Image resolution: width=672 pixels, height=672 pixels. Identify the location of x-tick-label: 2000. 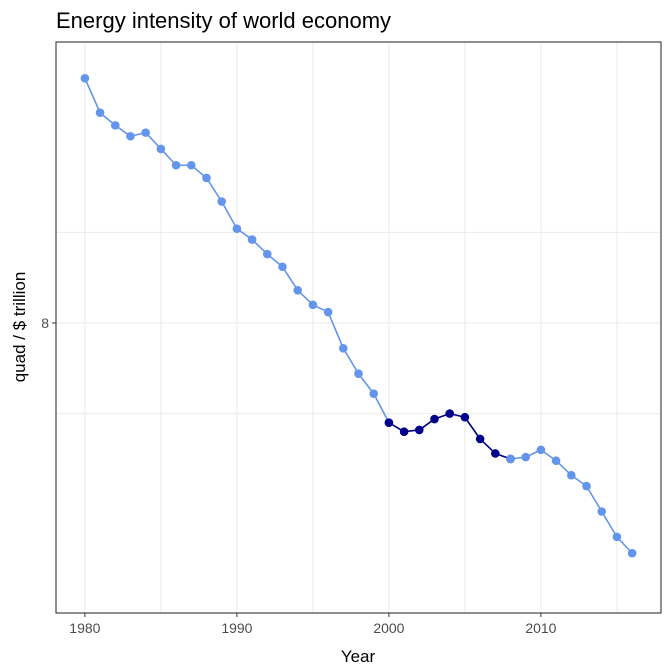
(388, 628).